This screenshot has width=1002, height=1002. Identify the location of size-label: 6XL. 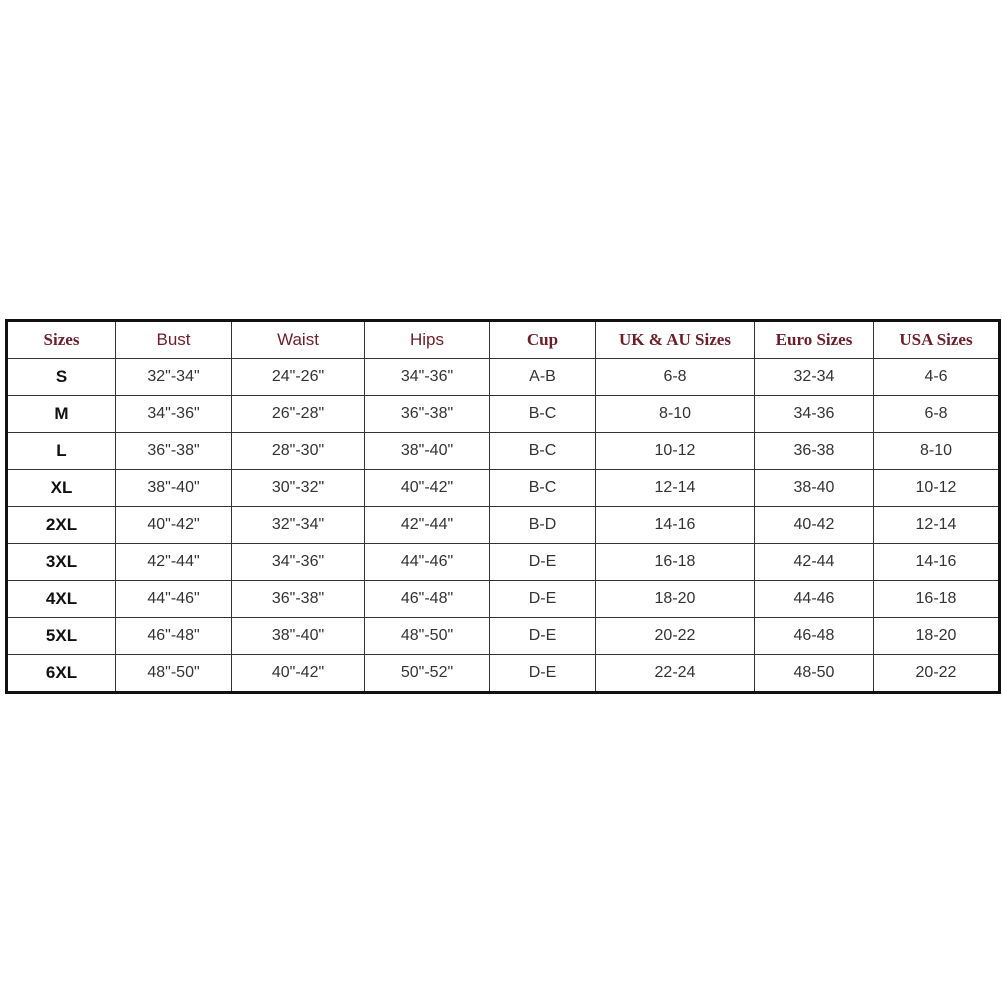
(61, 673).